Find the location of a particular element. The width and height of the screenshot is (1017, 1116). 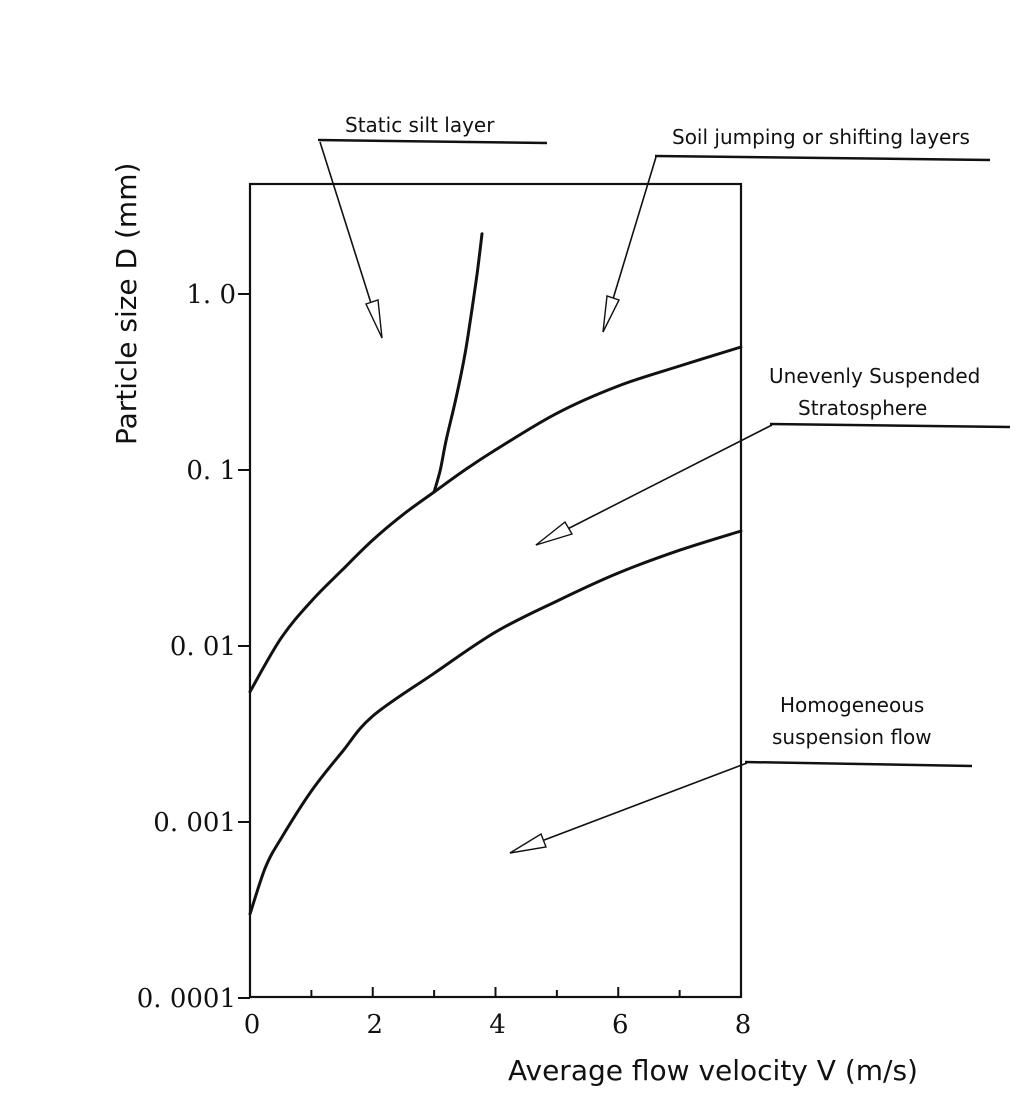

x-tick-label-2: 4 is located at coordinates (497, 1025).